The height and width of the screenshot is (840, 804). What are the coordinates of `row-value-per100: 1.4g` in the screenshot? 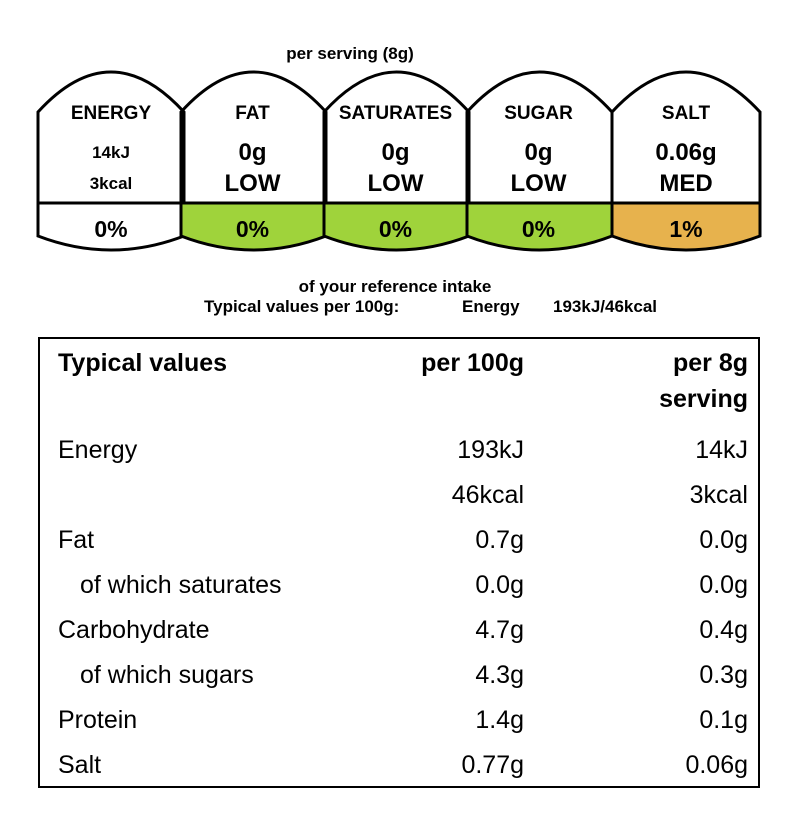 It's located at (499, 720).